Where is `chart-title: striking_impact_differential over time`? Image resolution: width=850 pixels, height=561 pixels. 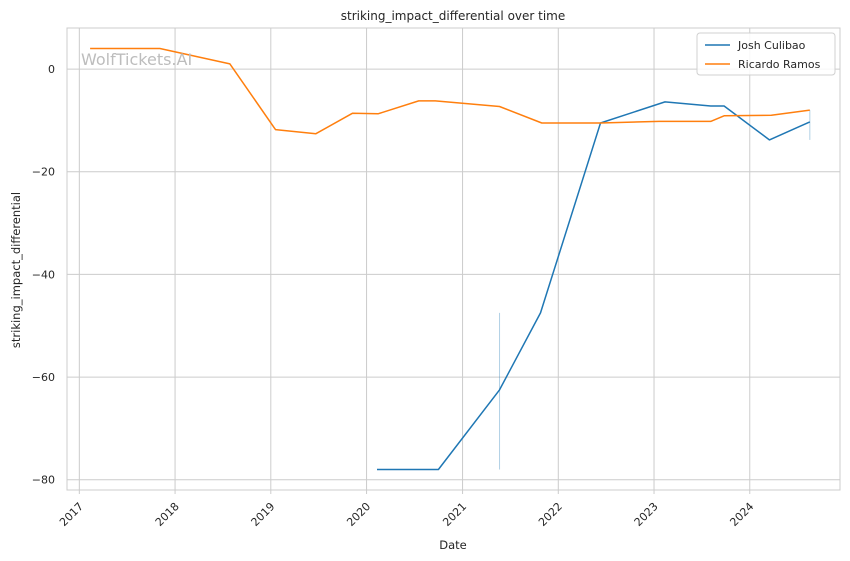 chart-title: striking_impact_differential over time is located at coordinates (453, 16).